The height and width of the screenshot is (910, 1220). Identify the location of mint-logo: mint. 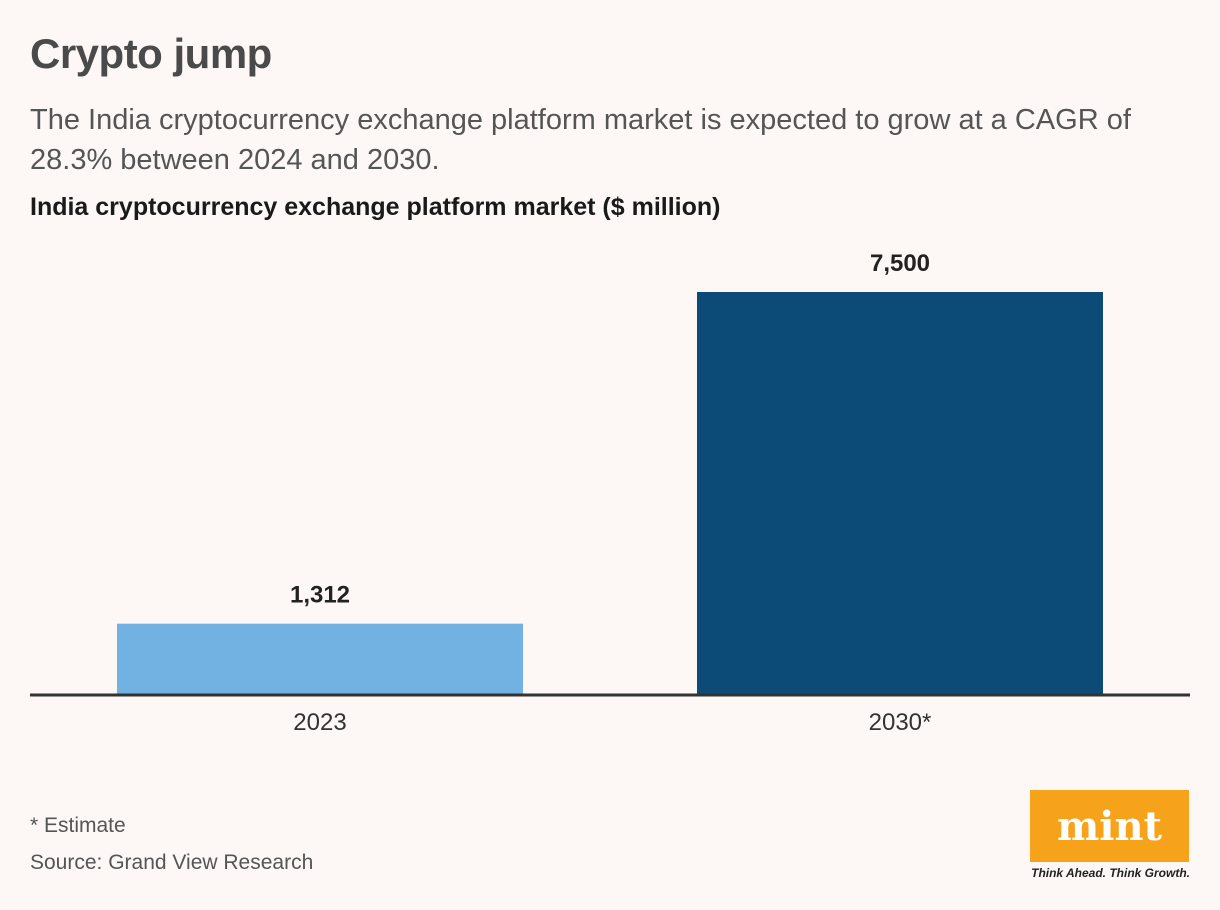
(1109, 826).